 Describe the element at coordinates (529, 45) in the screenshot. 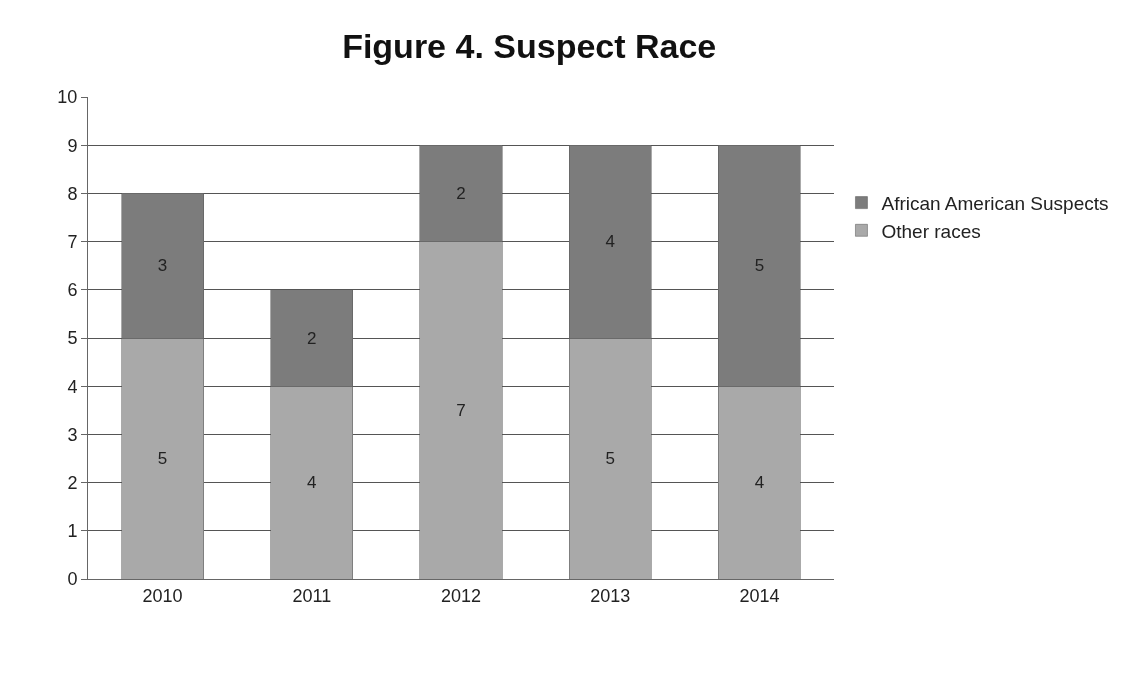

I see `chart-title: Figure 4. Suspect Race` at that location.